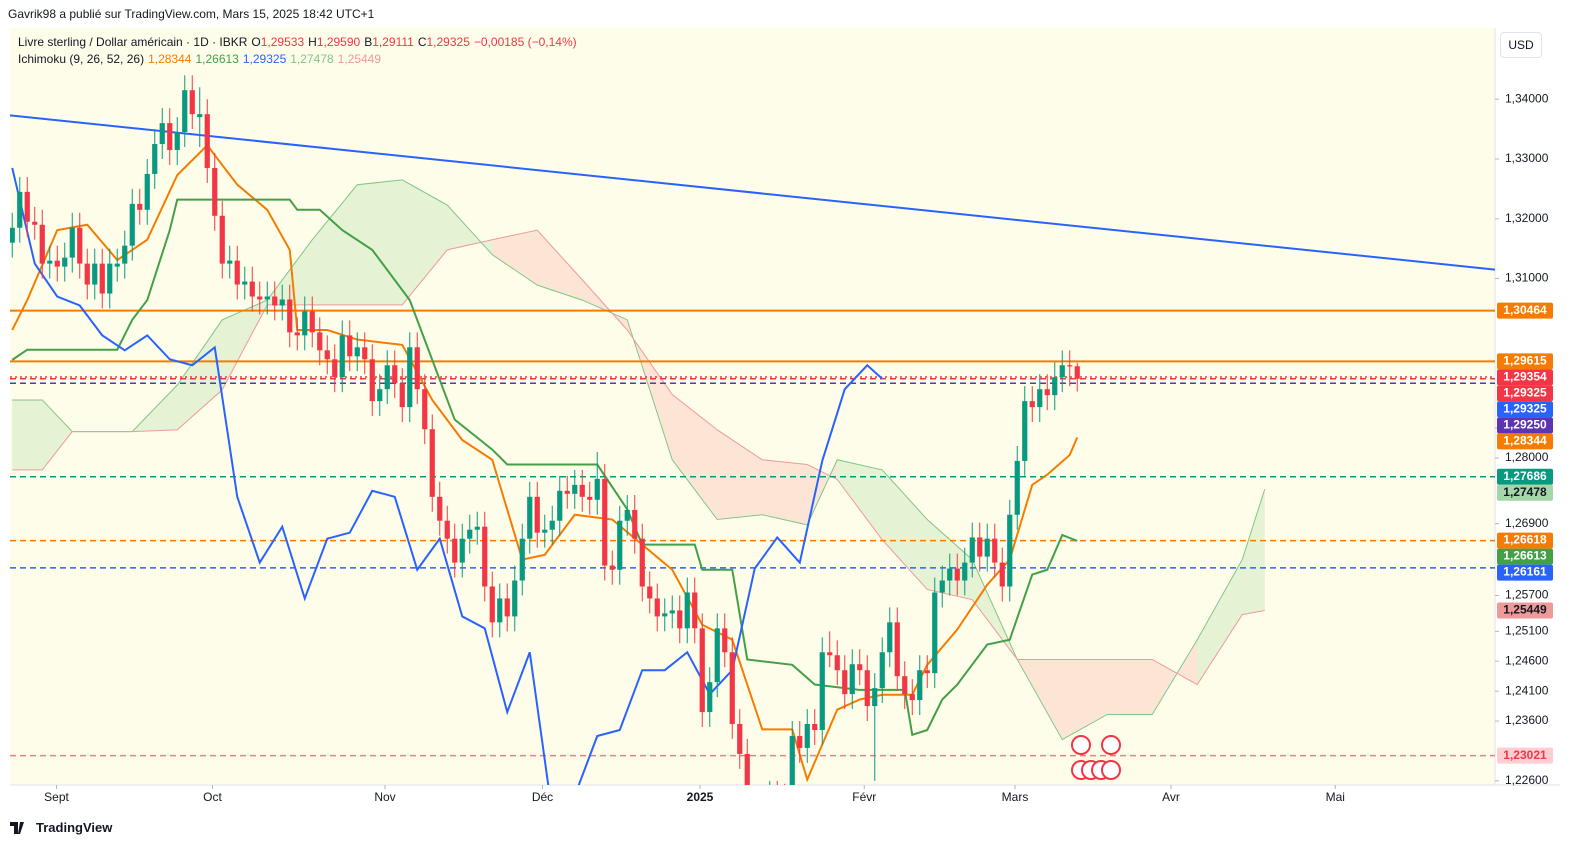 The image size is (1585, 855). What do you see at coordinates (1527, 595) in the screenshot?
I see `y-tick-label: 1,25700` at bounding box center [1527, 595].